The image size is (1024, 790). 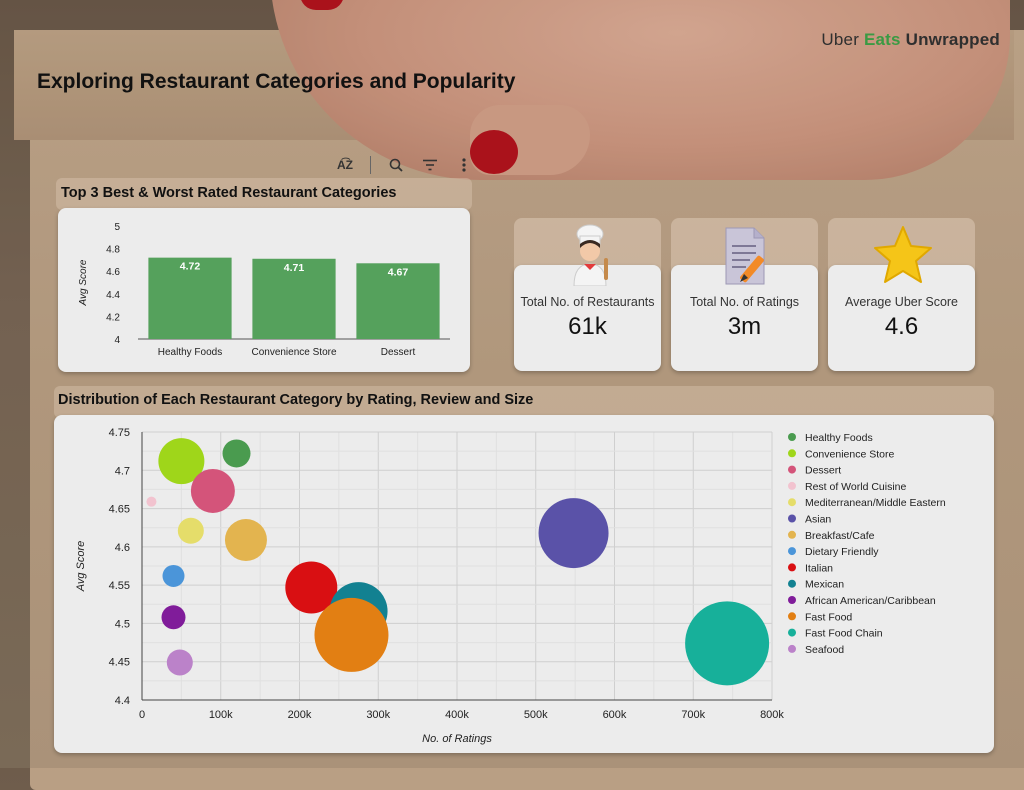 I want to click on y-tick-label: 4.65, so click(x=119, y=510).